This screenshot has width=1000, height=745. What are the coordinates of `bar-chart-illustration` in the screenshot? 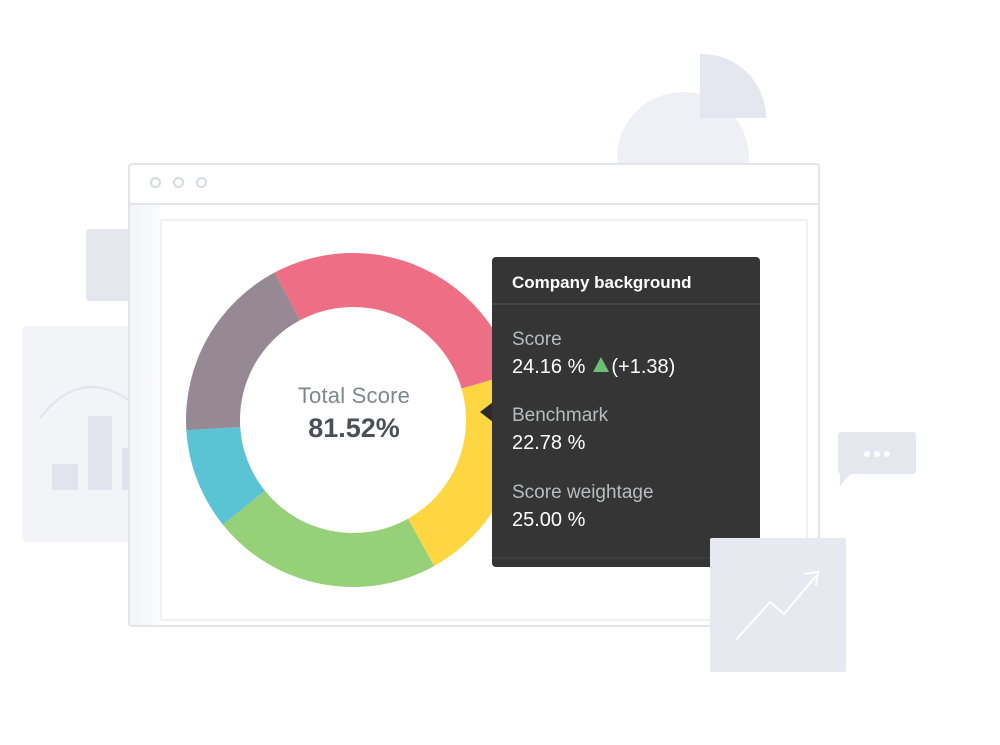 It's located at (82, 434).